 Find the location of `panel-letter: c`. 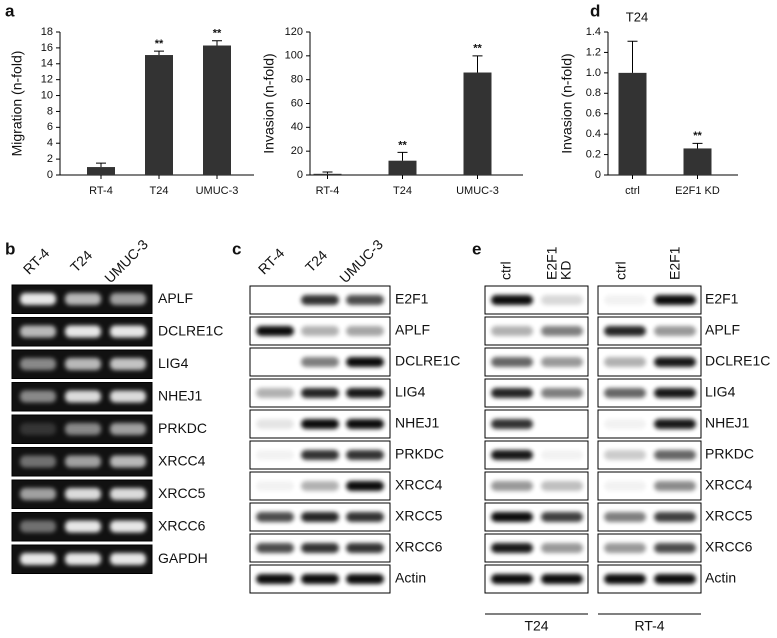

panel-letter: c is located at coordinates (236, 248).